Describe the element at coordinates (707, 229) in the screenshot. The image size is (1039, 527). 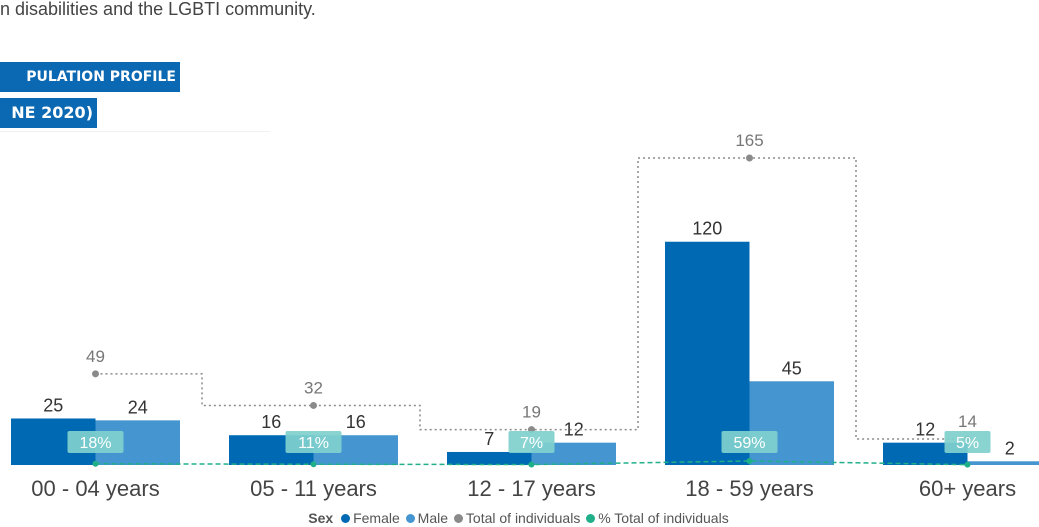
I see `bar-value-label-female: 120` at that location.